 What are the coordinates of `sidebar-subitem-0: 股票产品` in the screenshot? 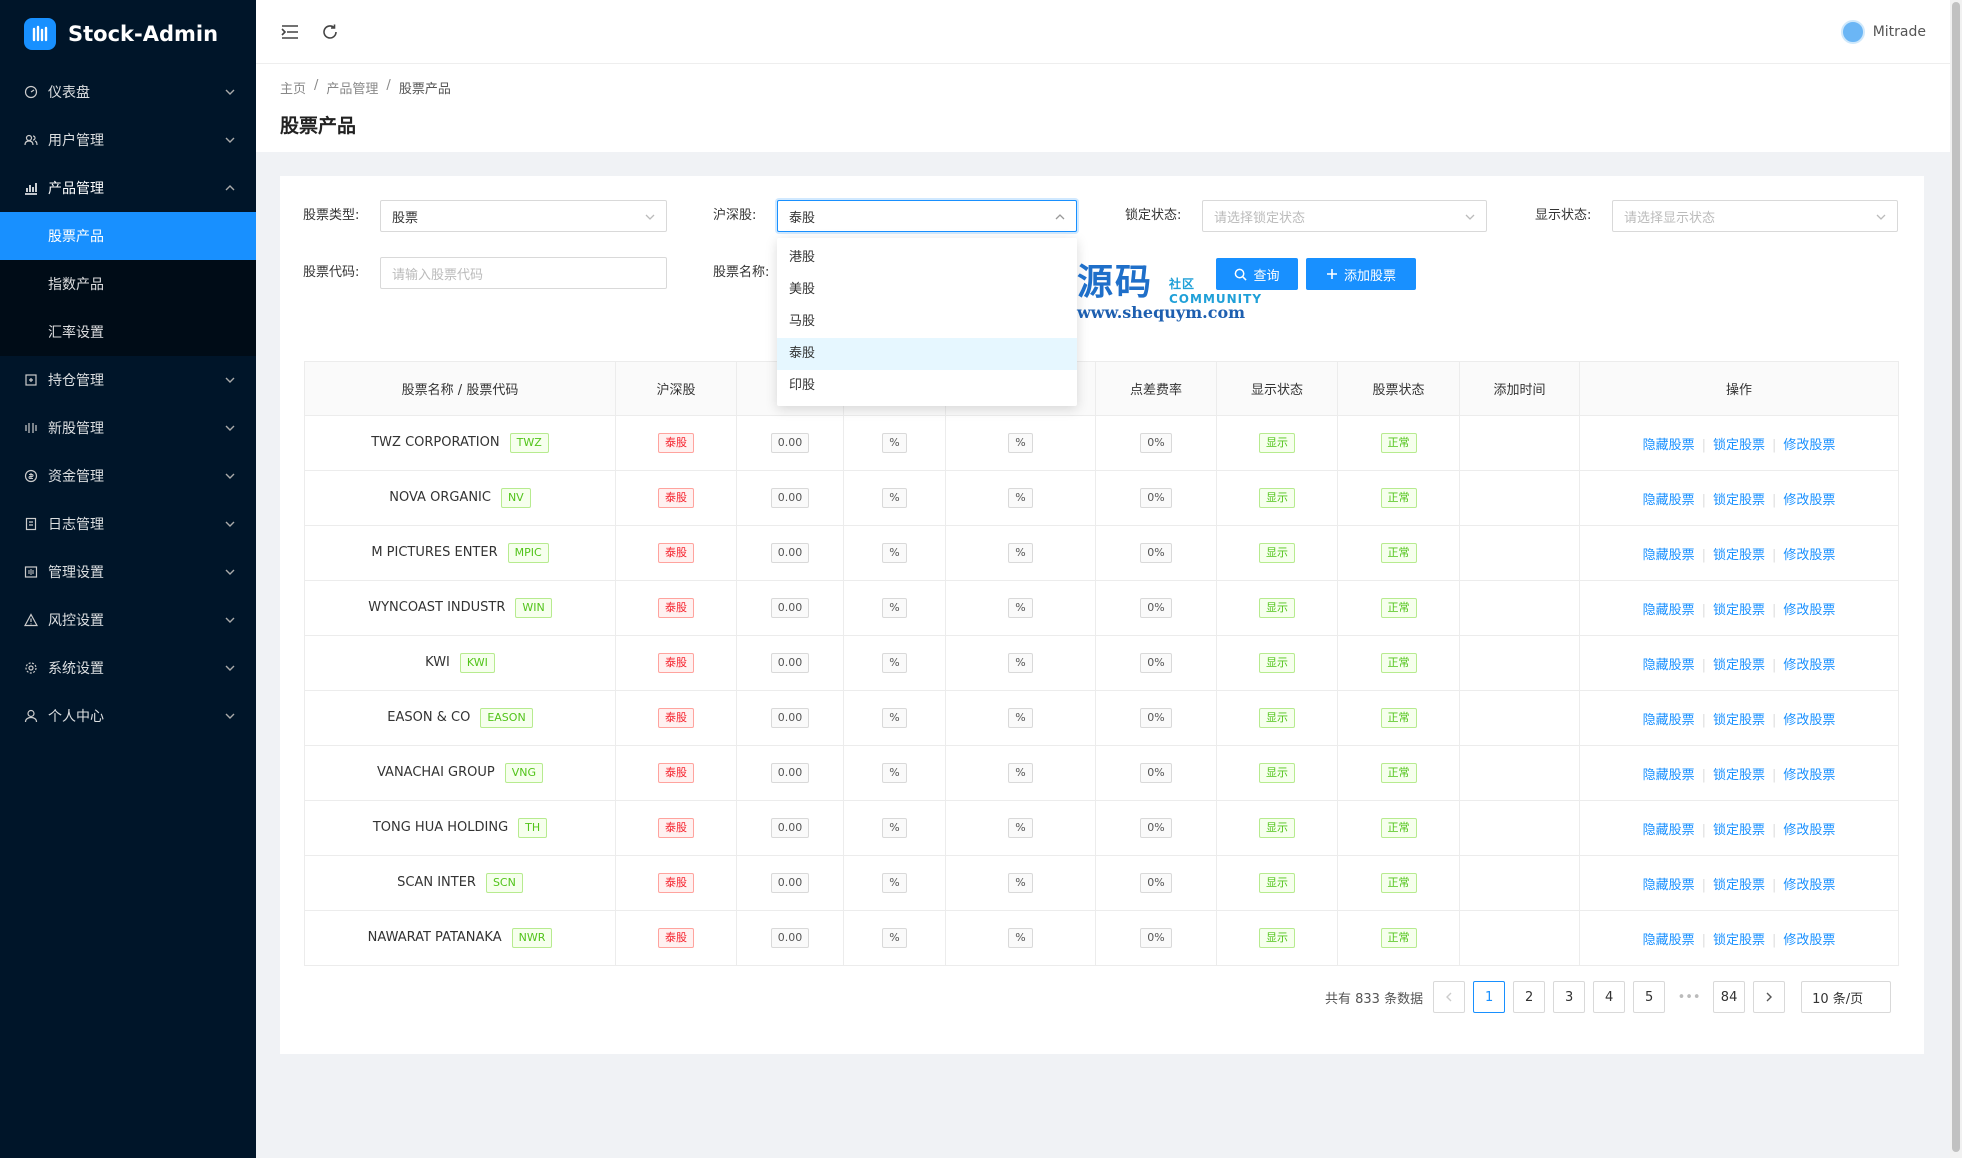 It's located at (128, 236).